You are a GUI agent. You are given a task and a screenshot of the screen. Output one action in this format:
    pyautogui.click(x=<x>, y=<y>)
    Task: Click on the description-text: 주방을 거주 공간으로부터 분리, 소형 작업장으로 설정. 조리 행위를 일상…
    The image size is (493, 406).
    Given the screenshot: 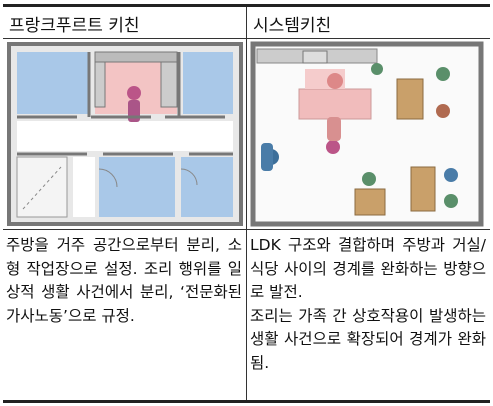 What is the action you would take?
    pyautogui.click(x=124, y=280)
    